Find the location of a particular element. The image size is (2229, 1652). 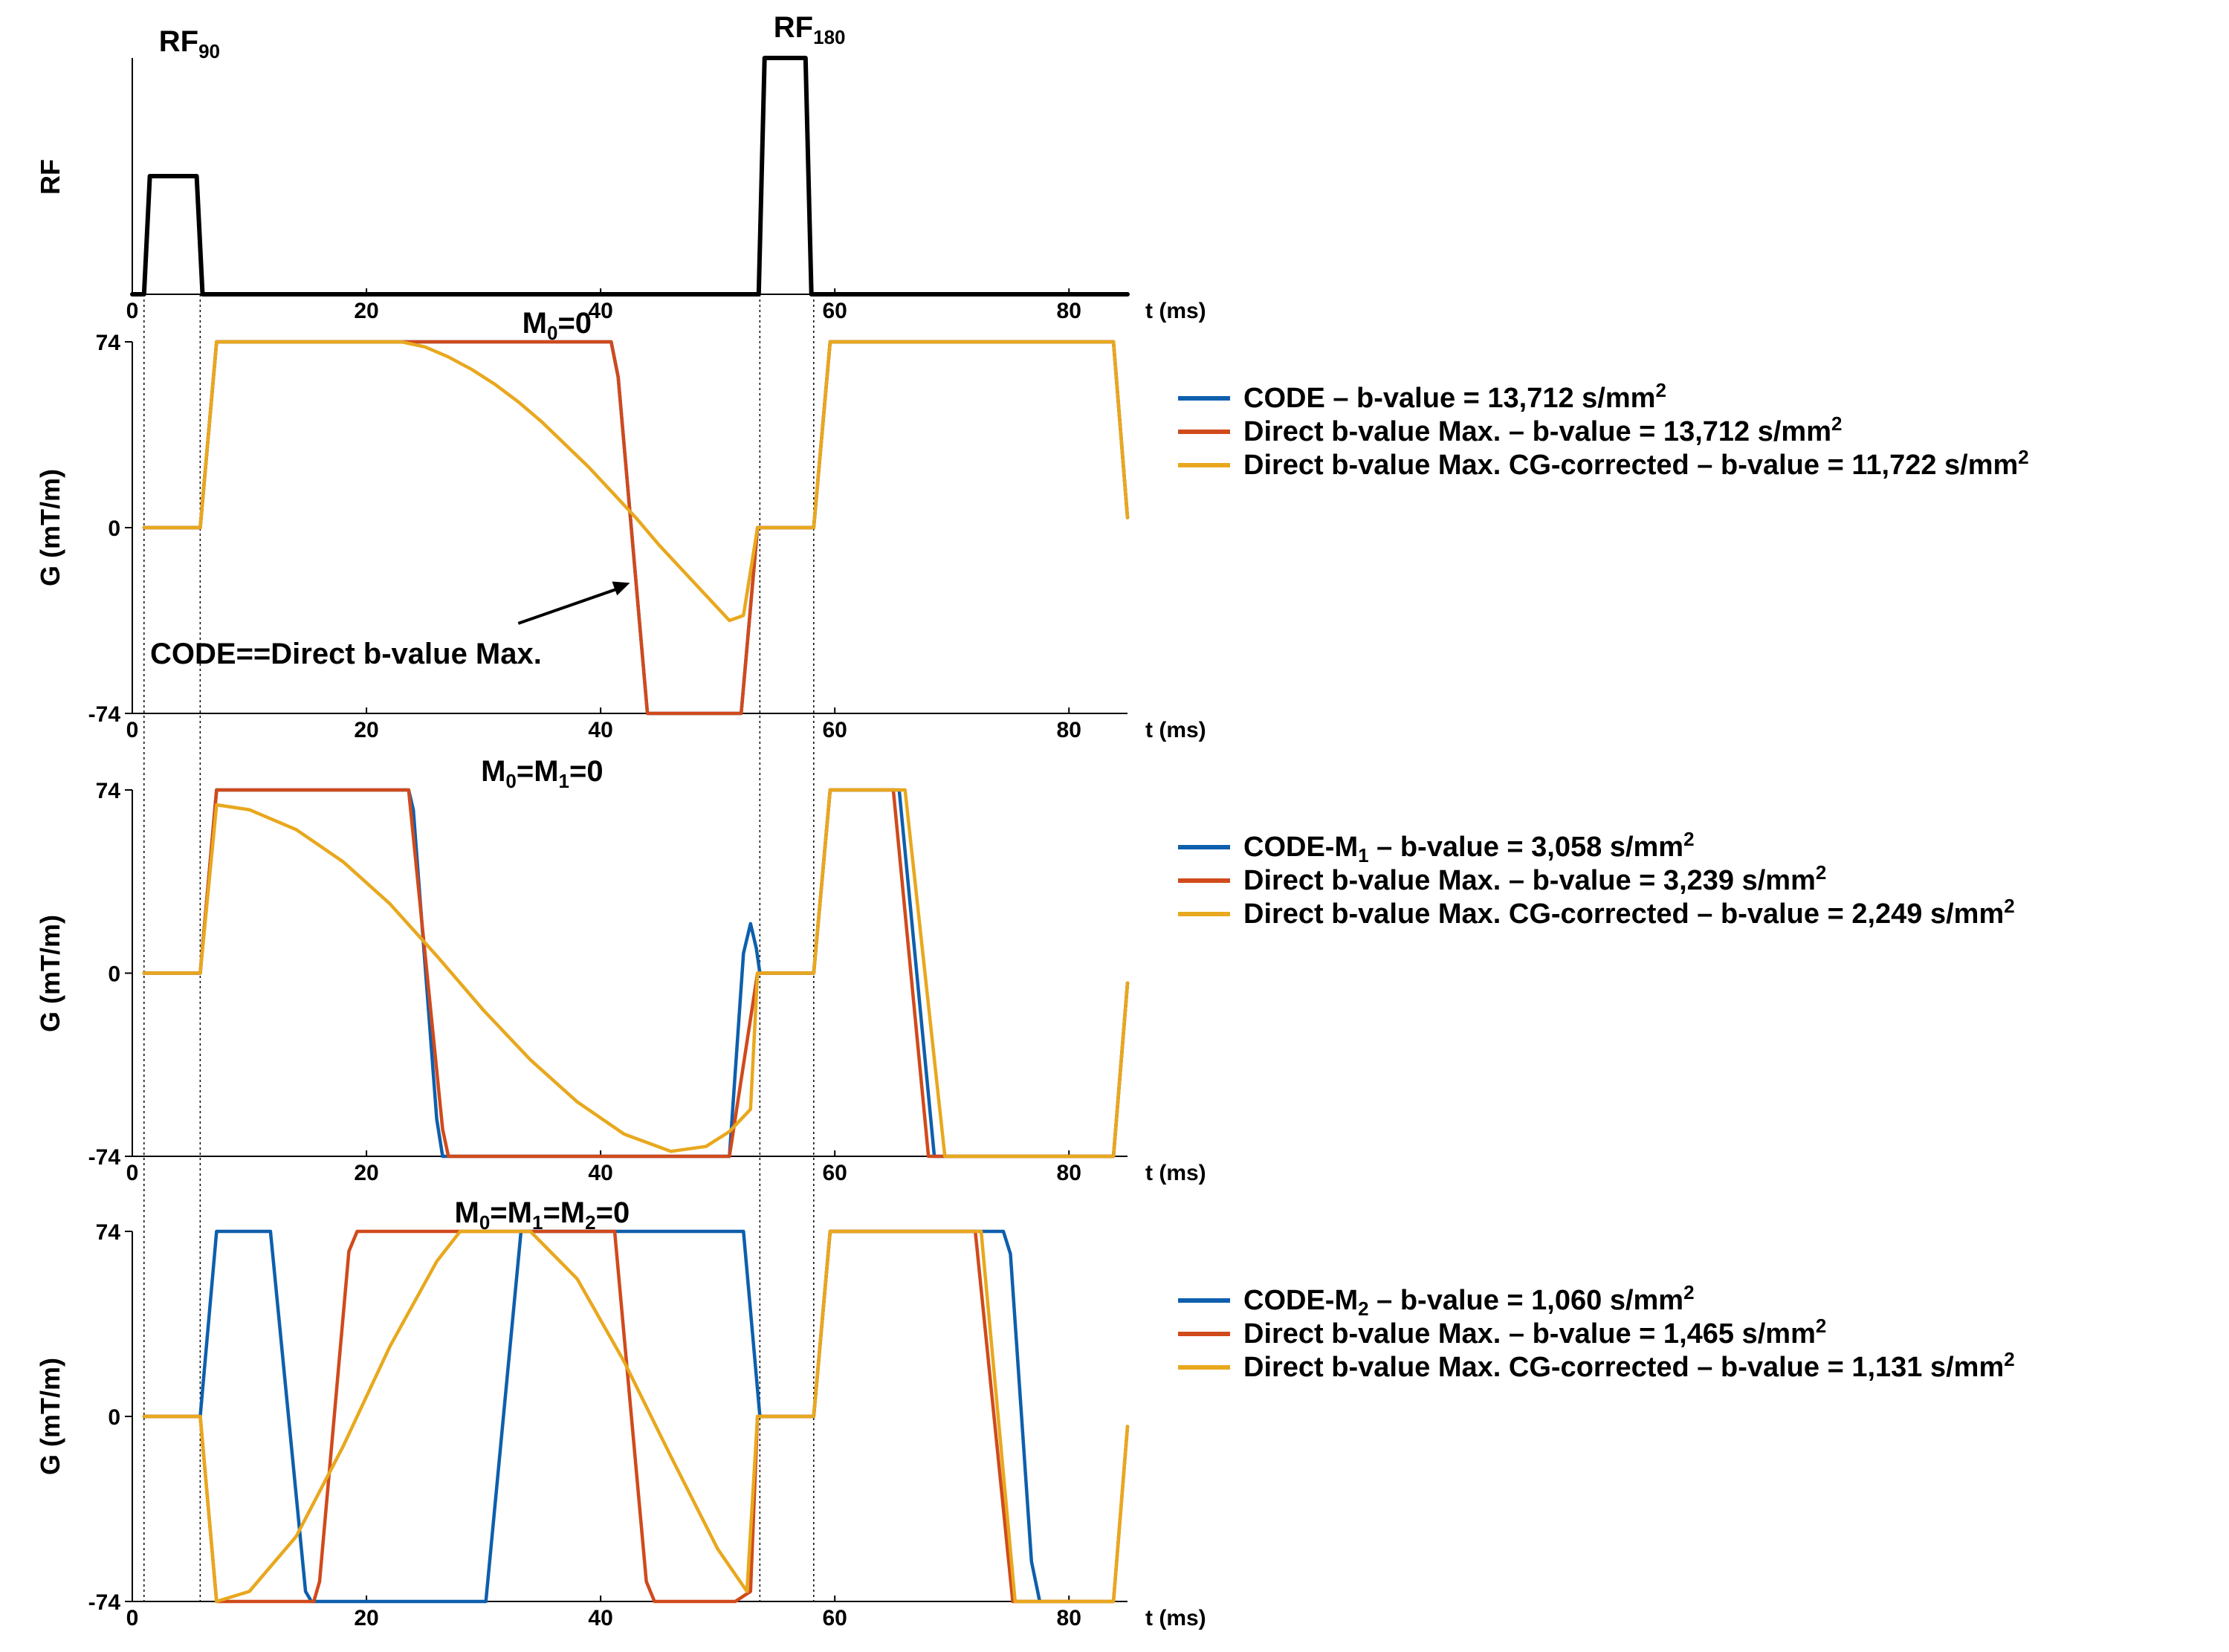

y-axis-label: RF is located at coordinates (50, 177).